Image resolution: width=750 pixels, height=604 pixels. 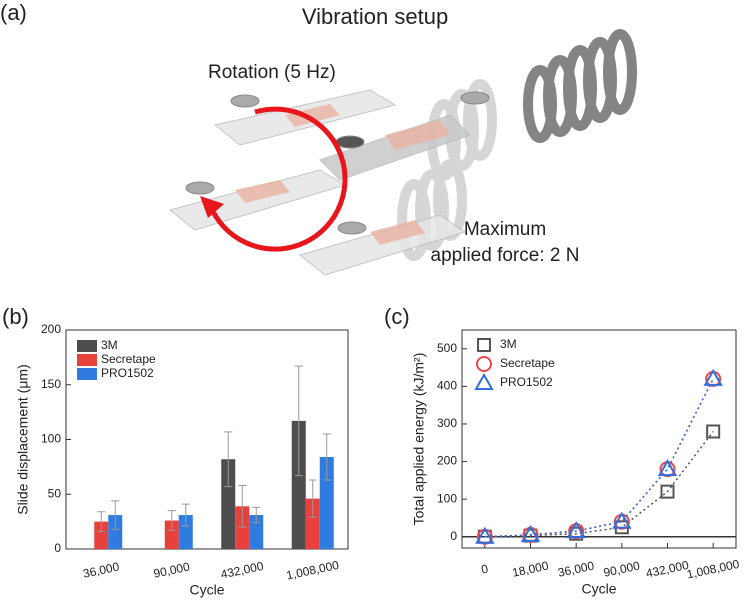 I want to click on y-tick-label: 400, so click(x=447, y=386).